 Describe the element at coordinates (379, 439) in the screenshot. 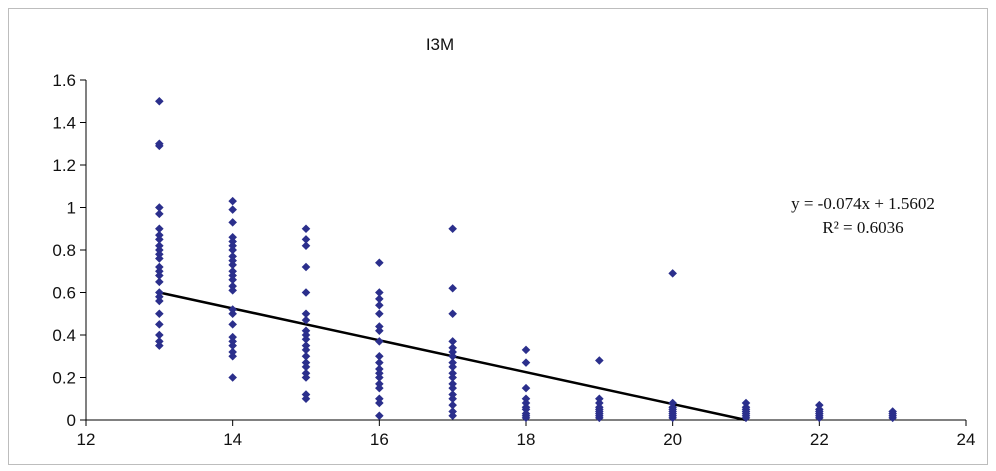

I see `x-tick-label: 16` at that location.